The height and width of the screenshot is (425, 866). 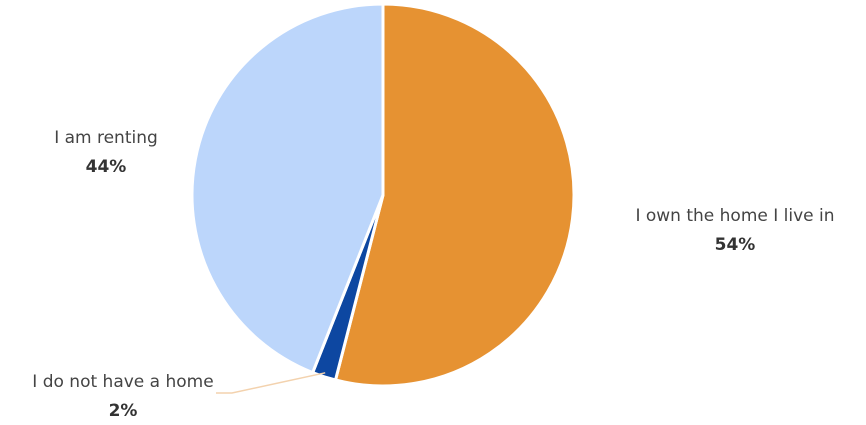 I want to click on slice-label-nohome: I do not have a home 2%, so click(x=122, y=396).